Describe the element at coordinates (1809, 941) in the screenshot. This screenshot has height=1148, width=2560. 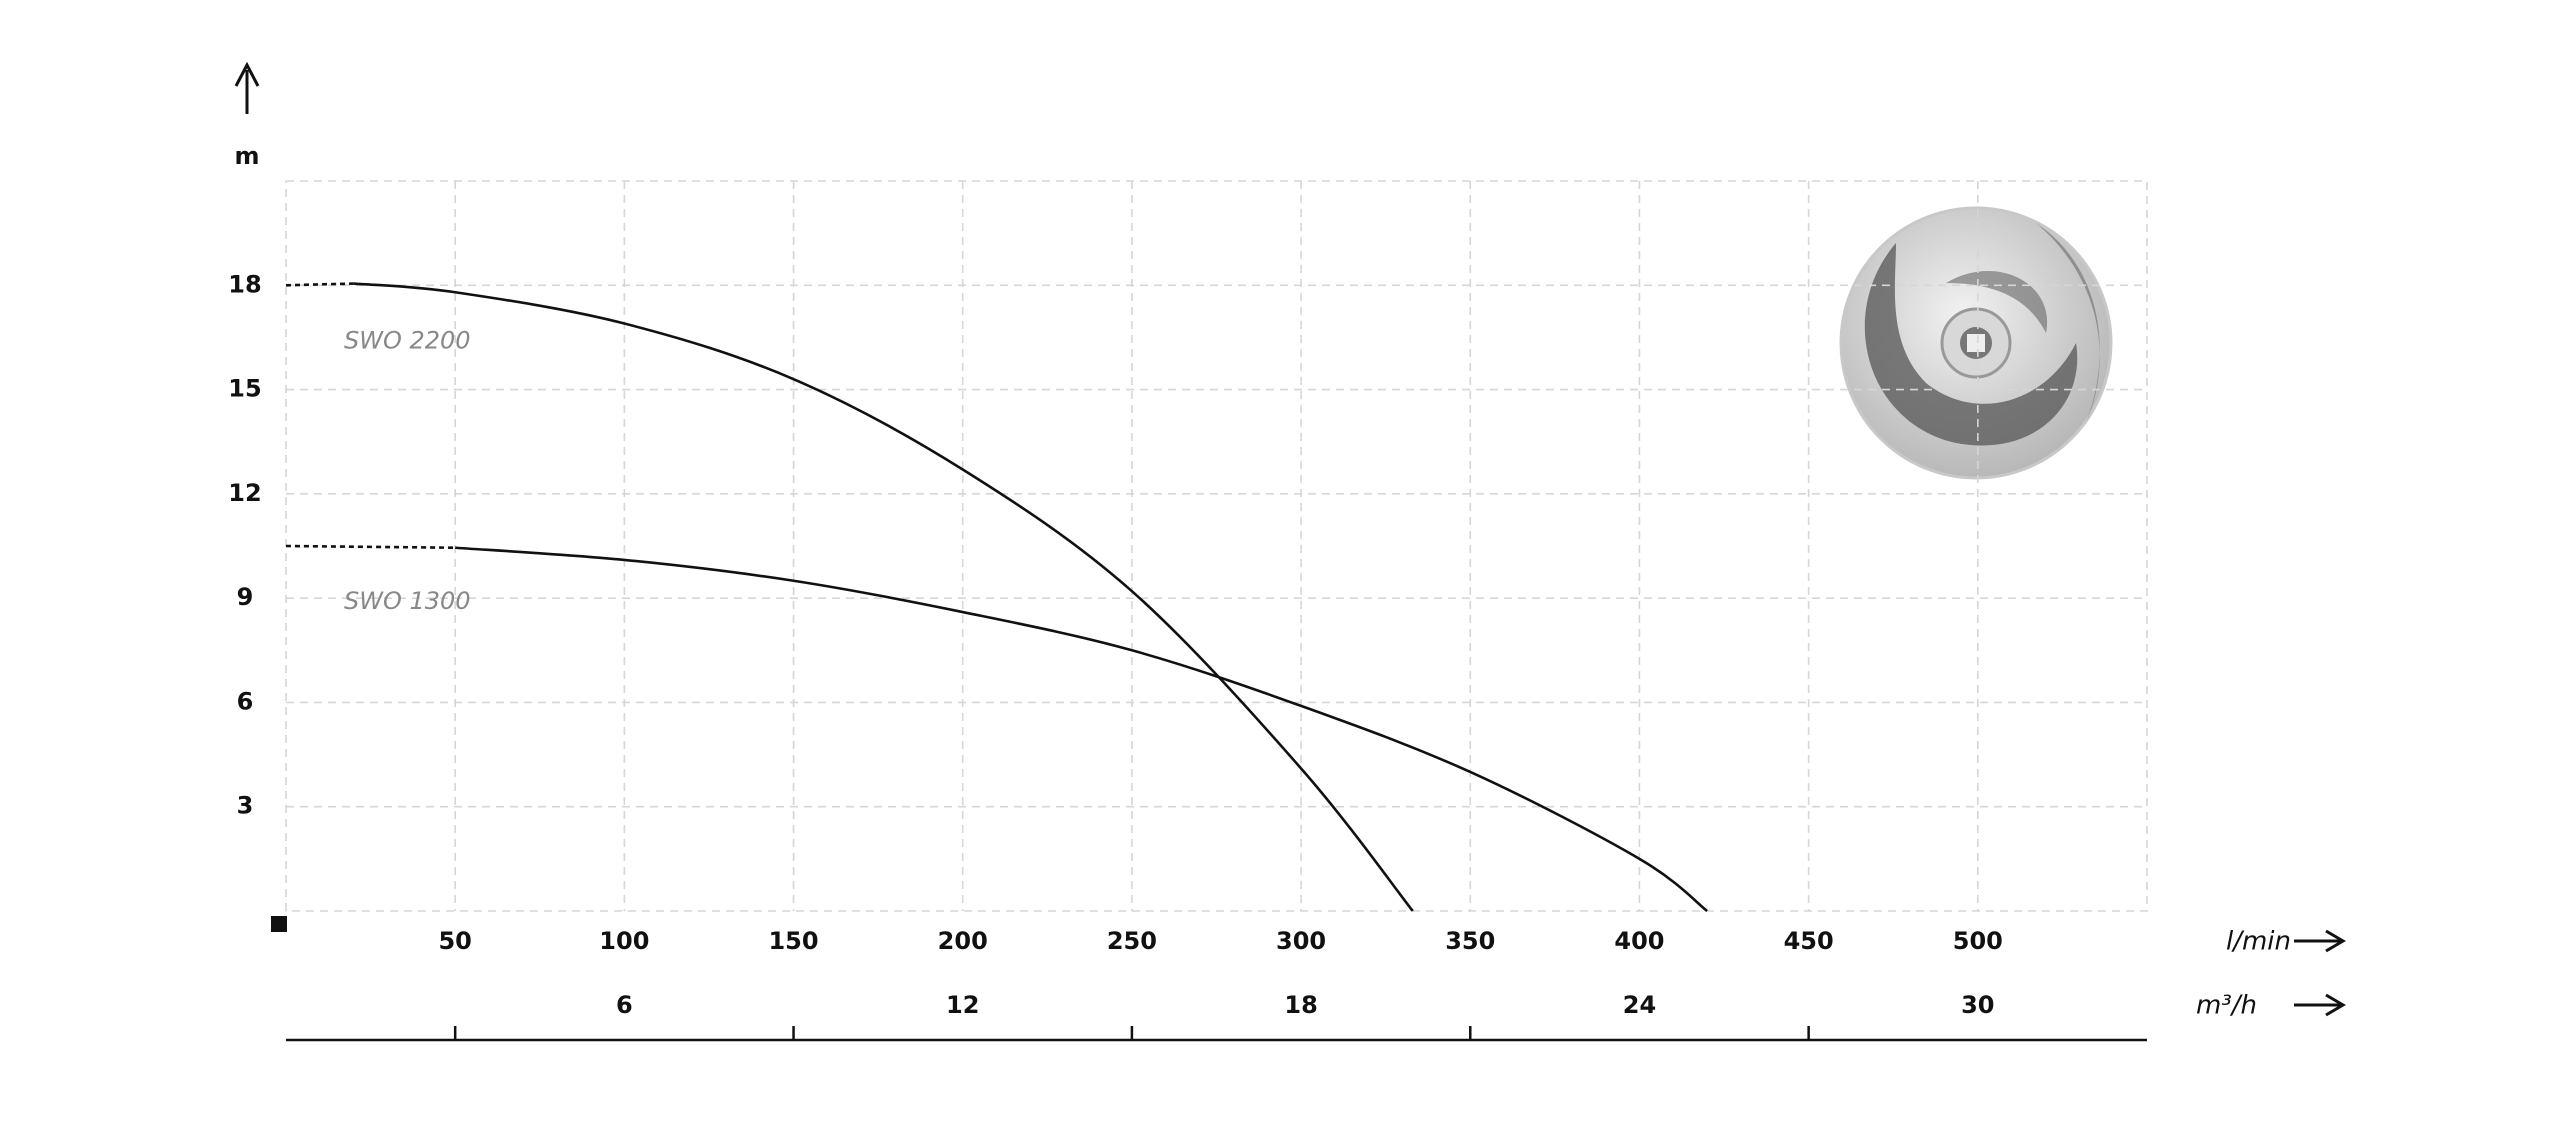
I see `x-tick-label: 450` at that location.